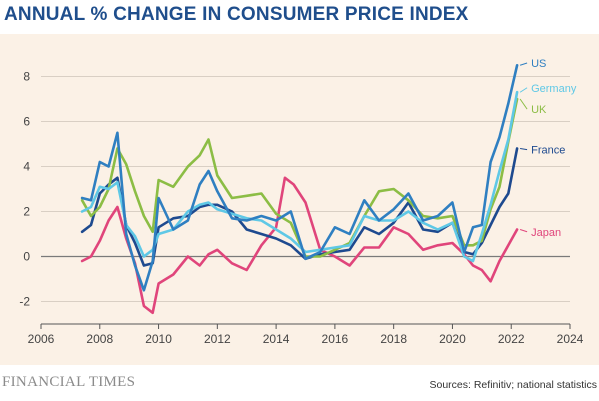 The width and height of the screenshot is (599, 401). I want to click on x-tick-label: 2006, so click(41, 339).